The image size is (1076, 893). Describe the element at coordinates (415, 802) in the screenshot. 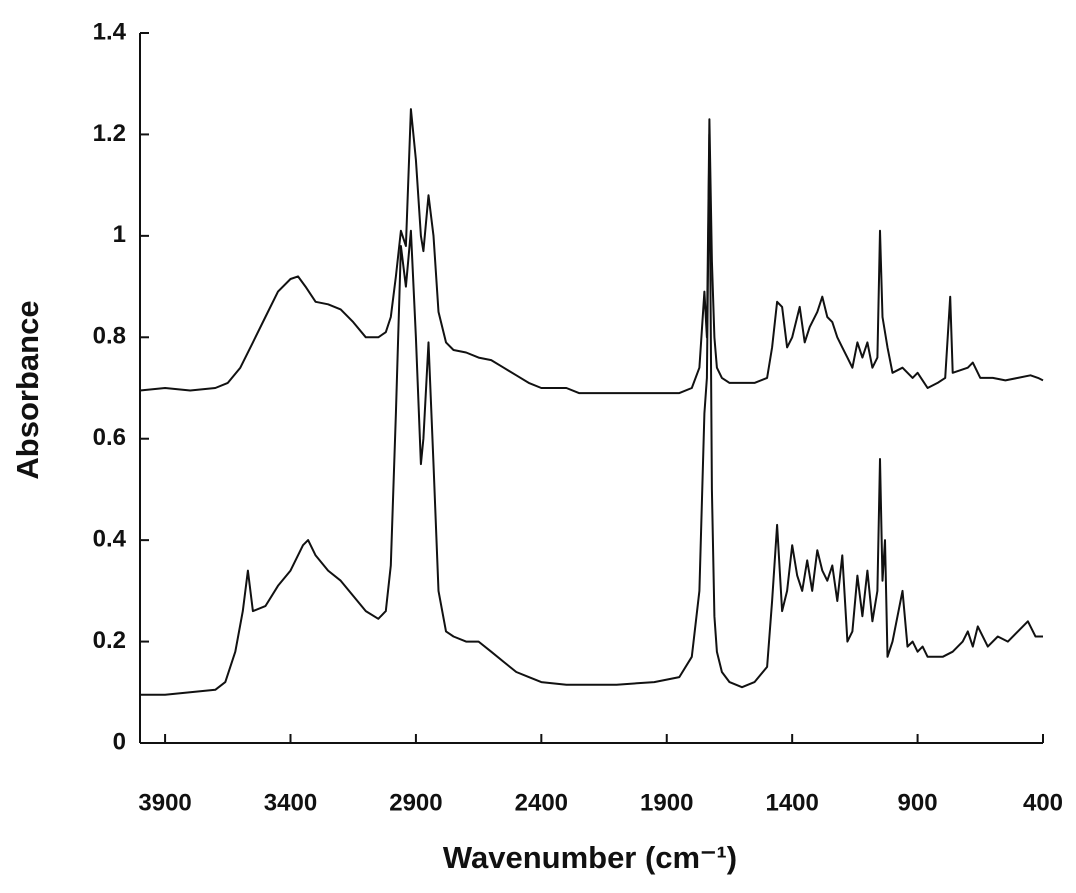

I see `x-tick-label: 2900` at that location.